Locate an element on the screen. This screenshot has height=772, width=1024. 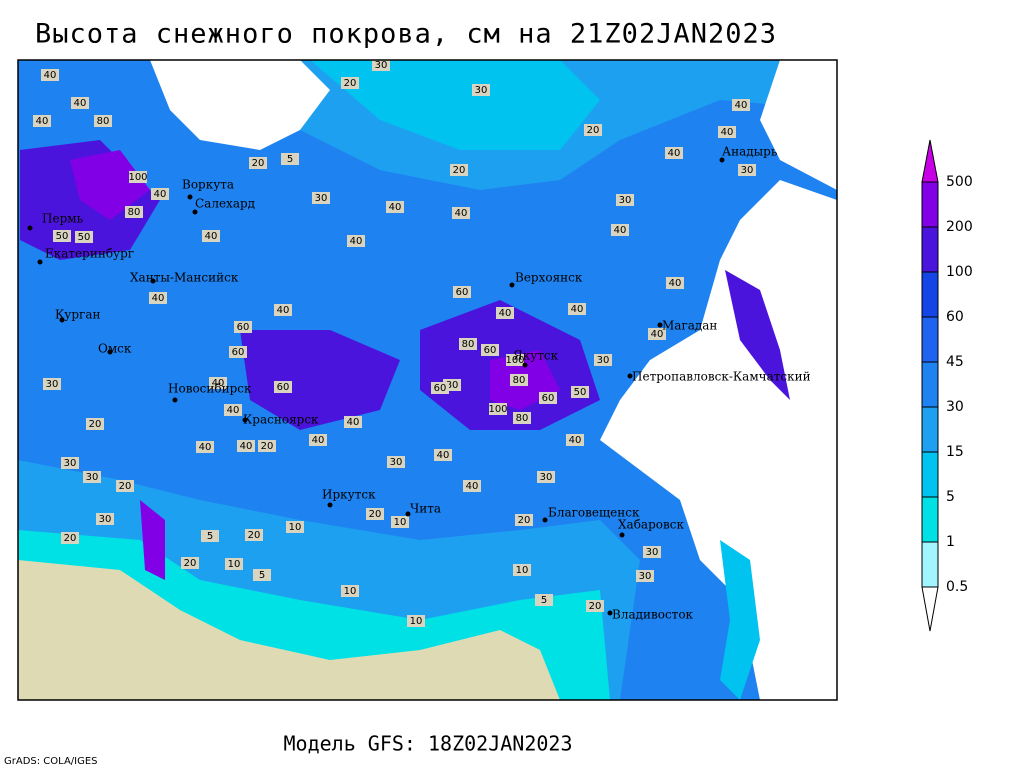
colorbar-label: 1 is located at coordinates (950, 542).